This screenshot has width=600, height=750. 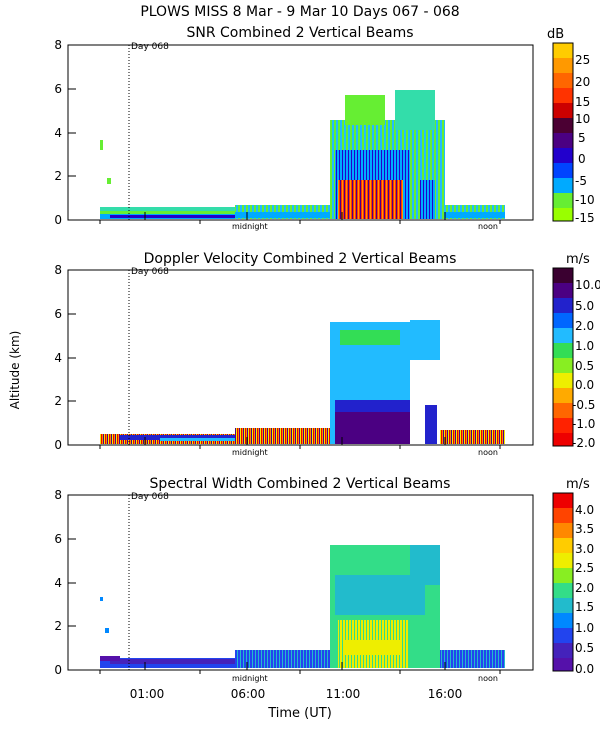 I want to click on spectral-ytick-label: 2, so click(x=58, y=626).